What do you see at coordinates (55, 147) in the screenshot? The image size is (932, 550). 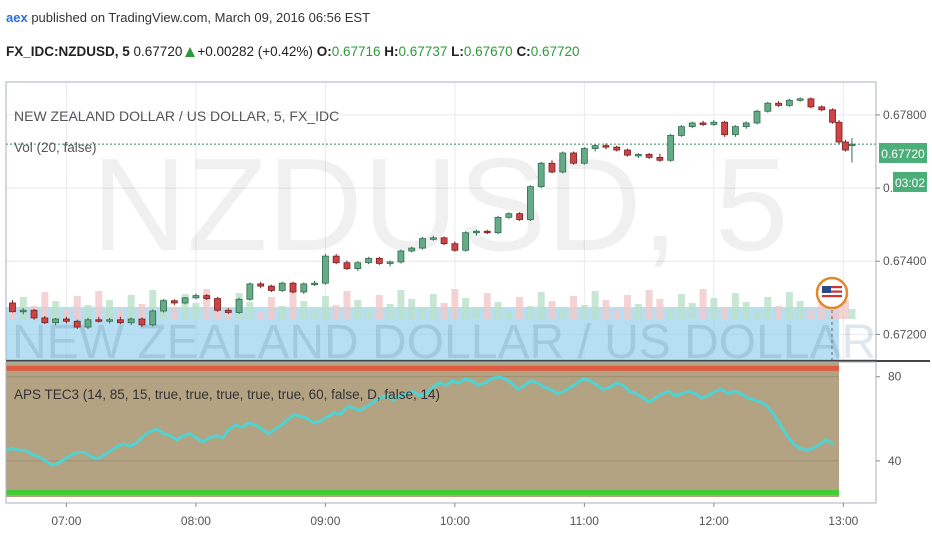 I see `volume-legend: Vol (20, false)` at bounding box center [55, 147].